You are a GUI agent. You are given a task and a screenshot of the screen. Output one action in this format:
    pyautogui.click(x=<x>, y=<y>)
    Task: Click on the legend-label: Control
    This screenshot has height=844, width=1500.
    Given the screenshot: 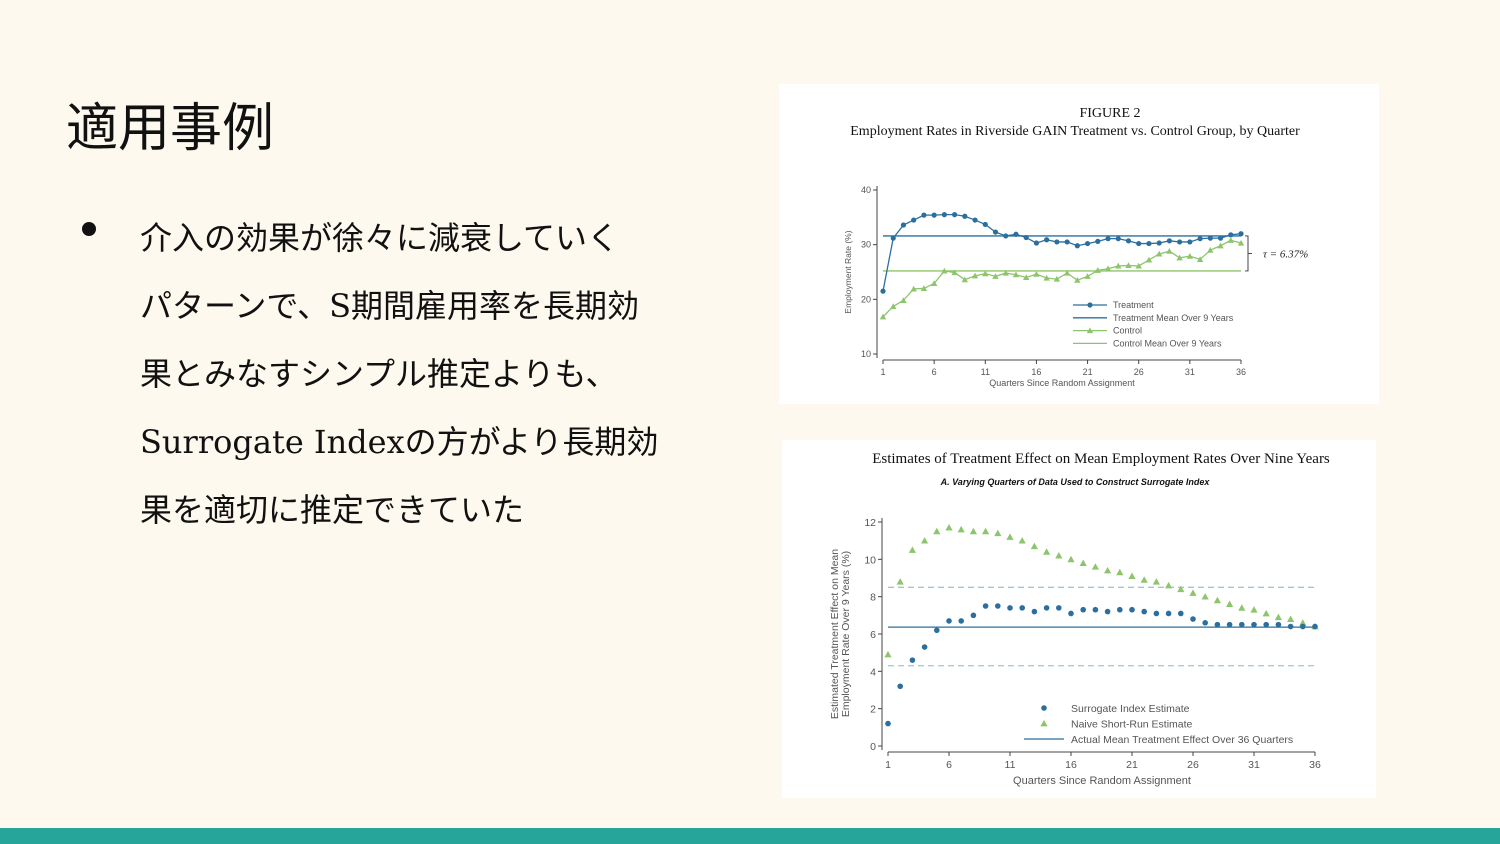 What is the action you would take?
    pyautogui.click(x=1127, y=331)
    